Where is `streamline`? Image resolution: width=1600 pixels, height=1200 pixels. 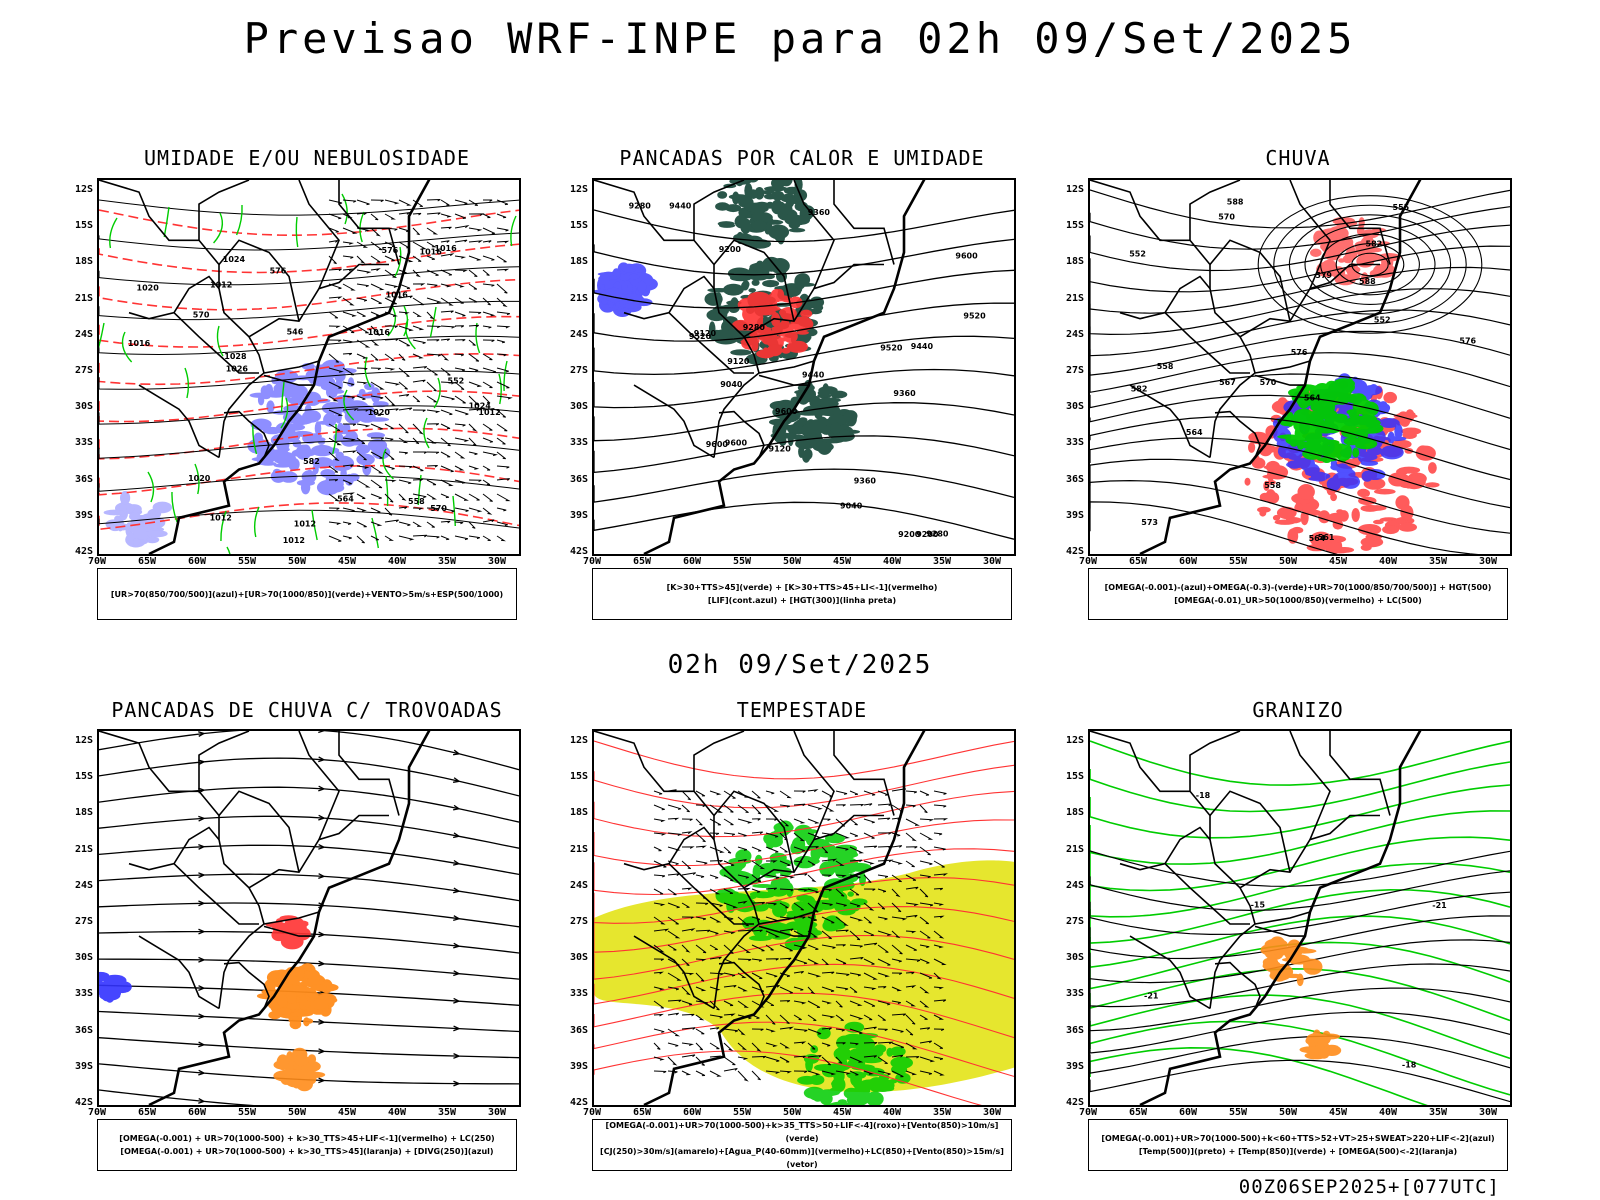 streamline is located at coordinates (309, 887).